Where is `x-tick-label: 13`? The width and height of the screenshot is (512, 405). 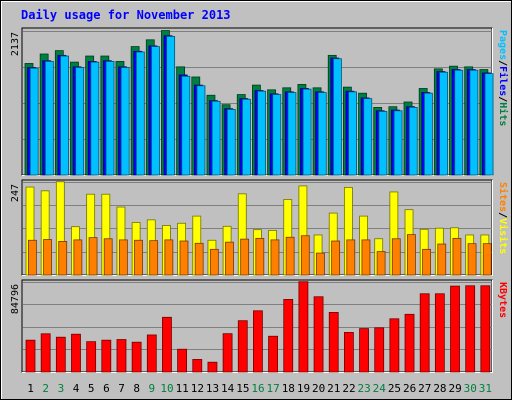 x-tick-label: 13 is located at coordinates (212, 388).